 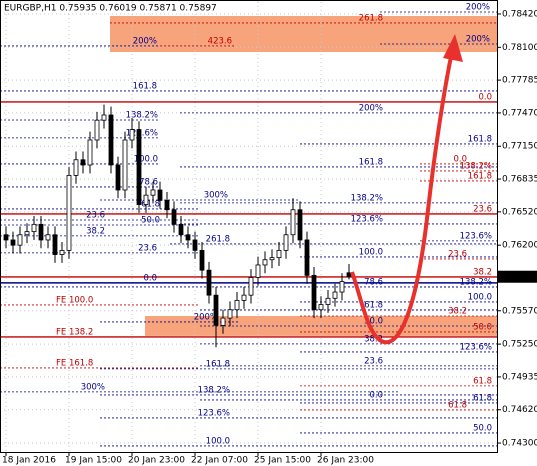 What do you see at coordinates (29, 461) in the screenshot?
I see `x-tick-label: 18 Jan 2016` at bounding box center [29, 461].